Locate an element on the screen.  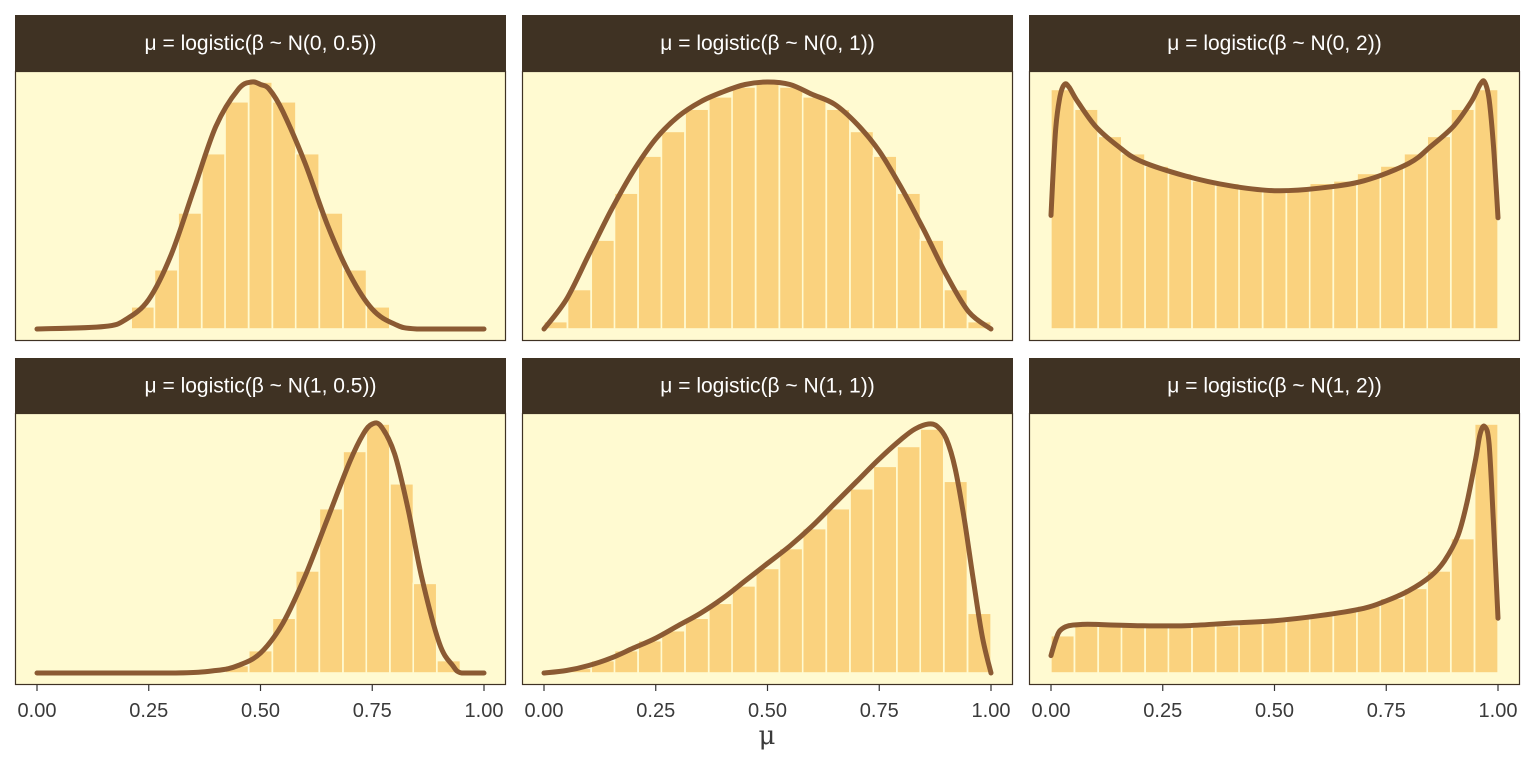
facet-panel-3: μ = logistic(β ~ N(0, 2)) is located at coordinates (1274, 178).